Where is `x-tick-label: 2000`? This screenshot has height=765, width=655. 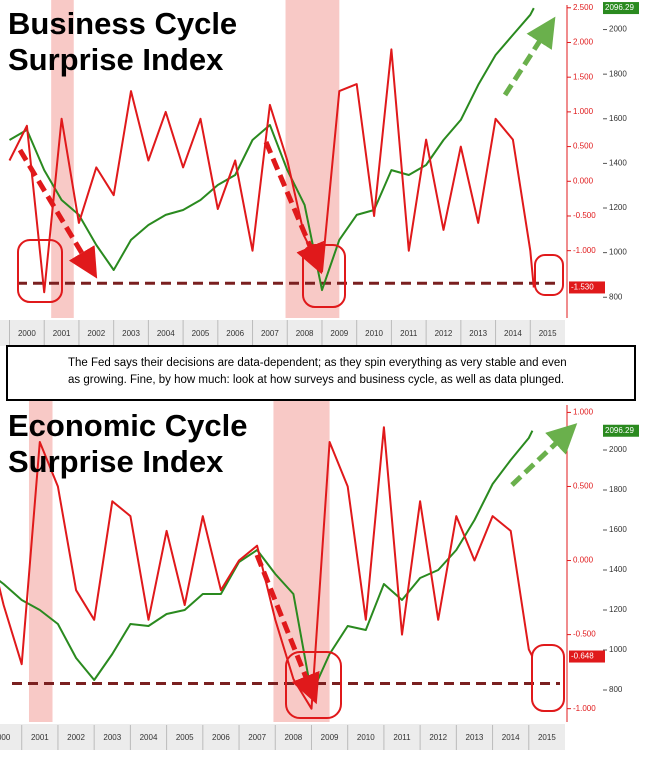
x-tick-label: 2000 is located at coordinates (27, 333).